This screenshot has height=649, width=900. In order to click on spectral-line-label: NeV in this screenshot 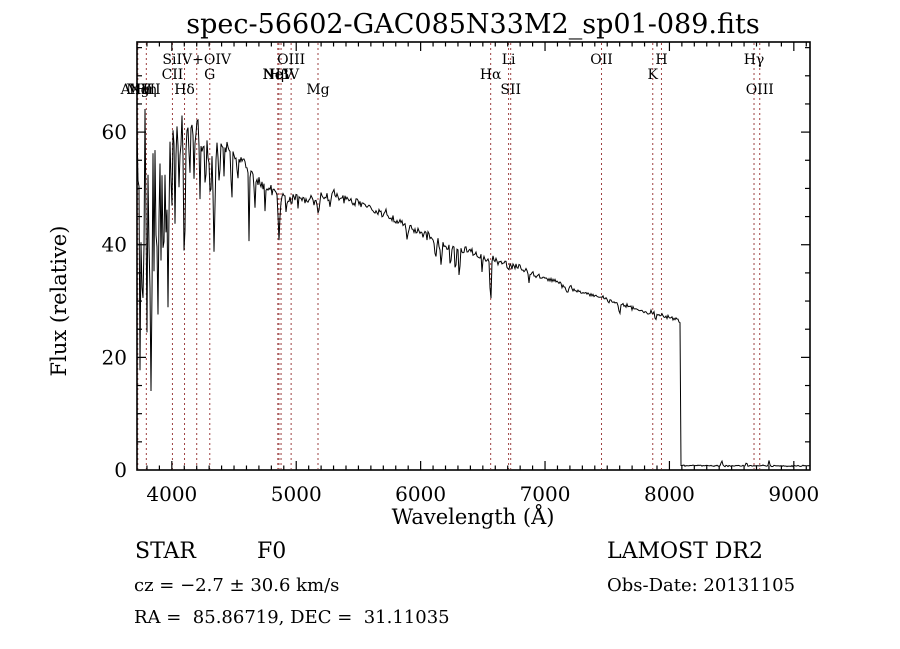, I will do `click(278, 75)`.